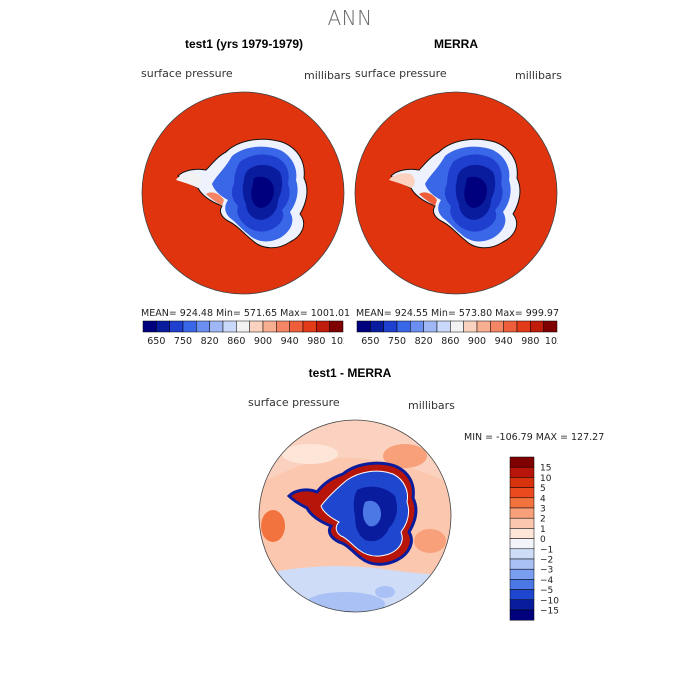  What do you see at coordinates (545, 469) in the screenshot?
I see `legend-label: 15` at bounding box center [545, 469].